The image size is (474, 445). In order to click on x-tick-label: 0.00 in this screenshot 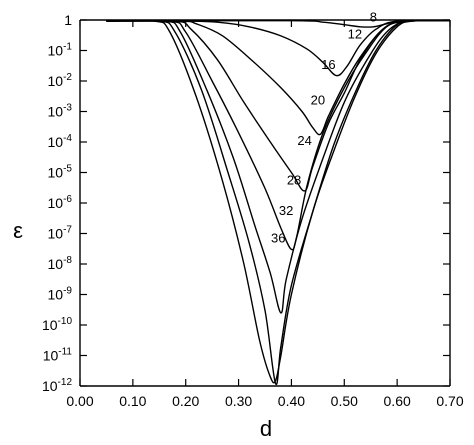, I will do `click(79, 401)`.